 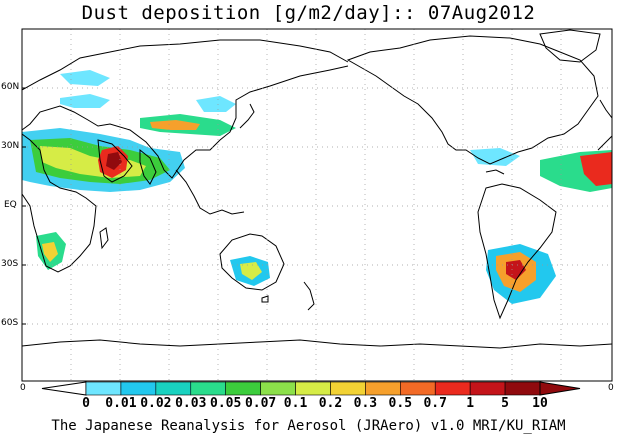 I want to click on dust-patch-caspian, so click(x=85, y=101).